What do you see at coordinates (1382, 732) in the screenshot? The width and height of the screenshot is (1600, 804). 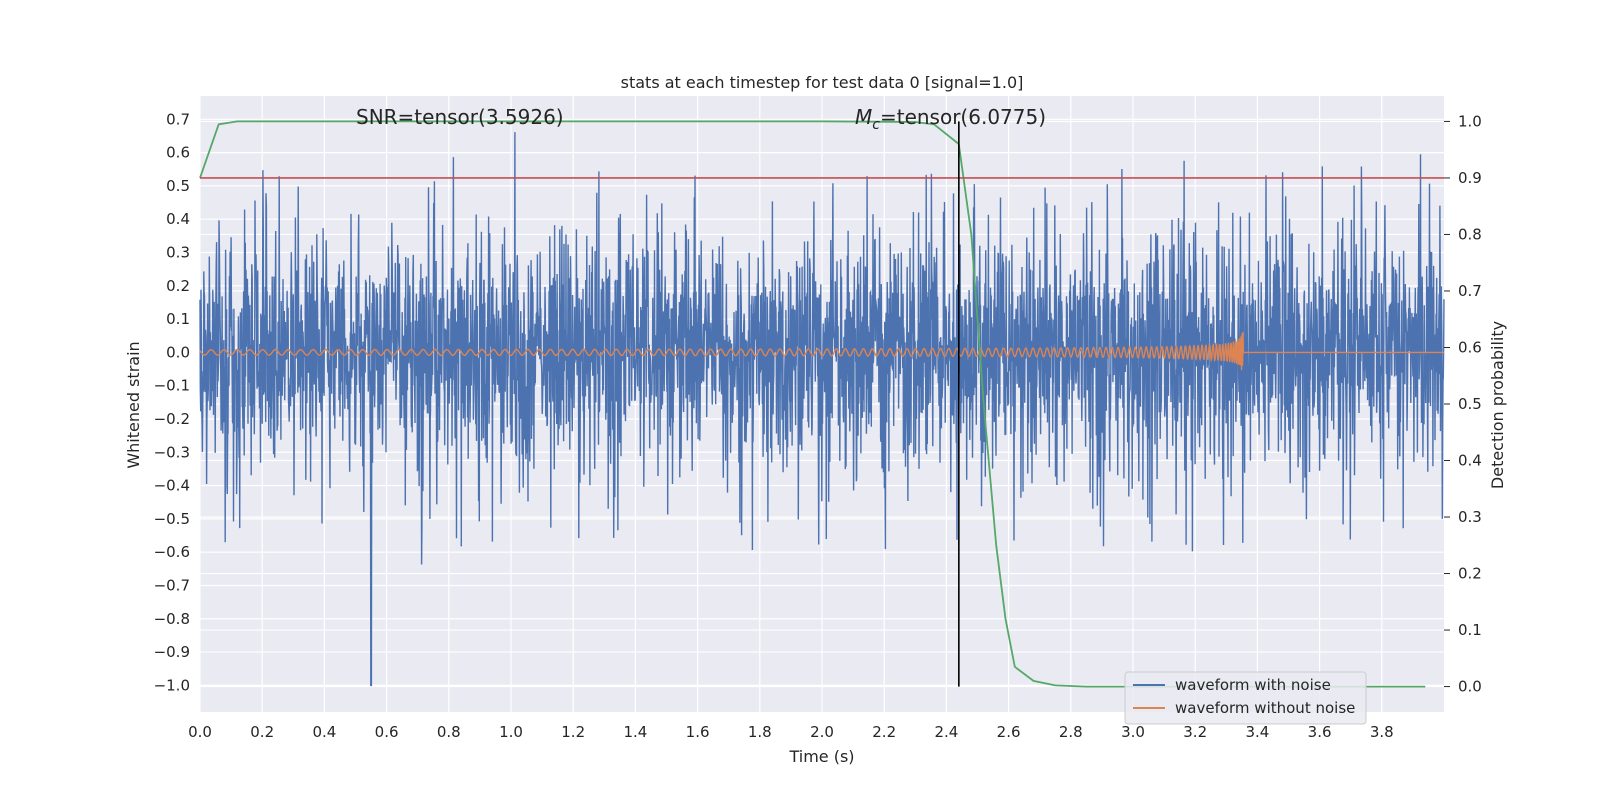 I see `x-tick-label: 3.8` at bounding box center [1382, 732].